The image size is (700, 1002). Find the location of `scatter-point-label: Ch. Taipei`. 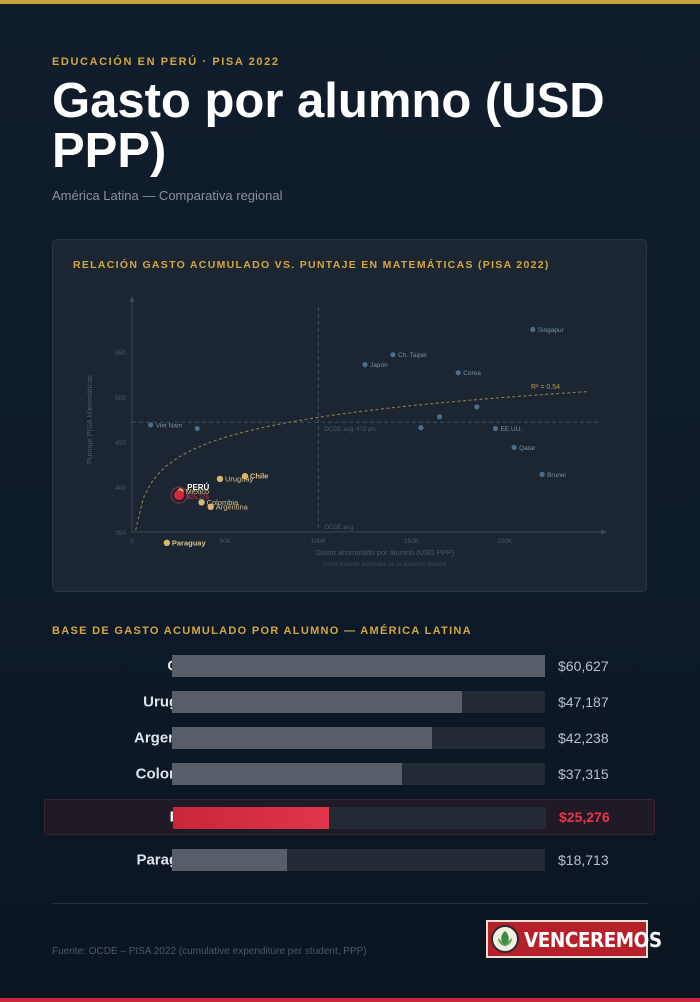

scatter-point-label: Ch. Taipei is located at coordinates (412, 355).